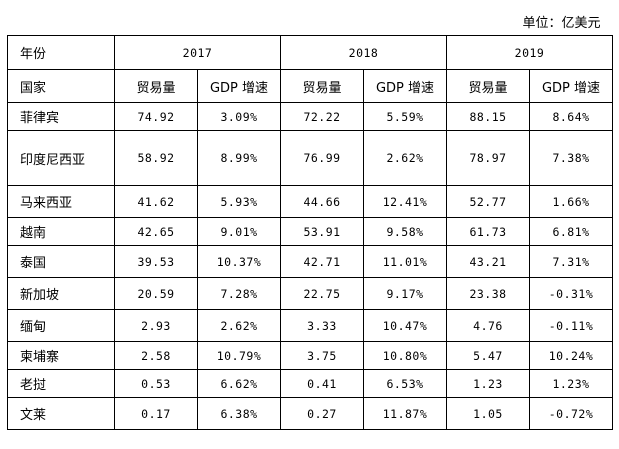 The width and height of the screenshot is (619, 449). I want to click on trade-header-2018: 贸易量, so click(322, 86).